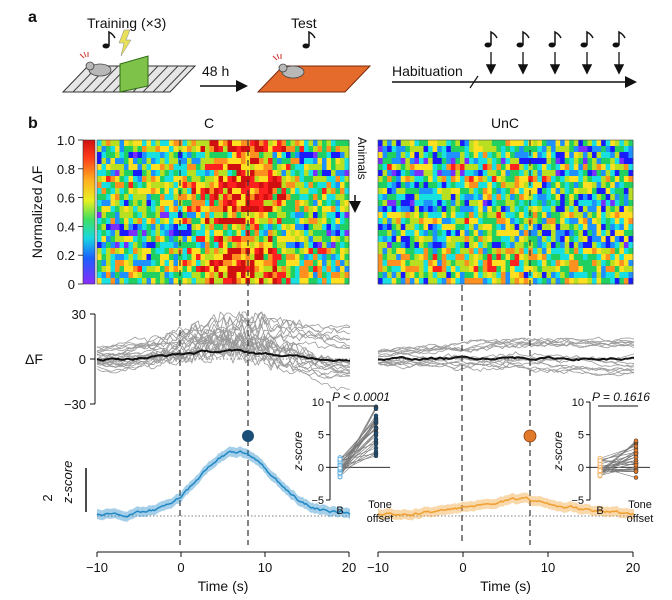  Describe the element at coordinates (577, 501) in the screenshot. I see `inset-y-tick-label: −5` at that location.